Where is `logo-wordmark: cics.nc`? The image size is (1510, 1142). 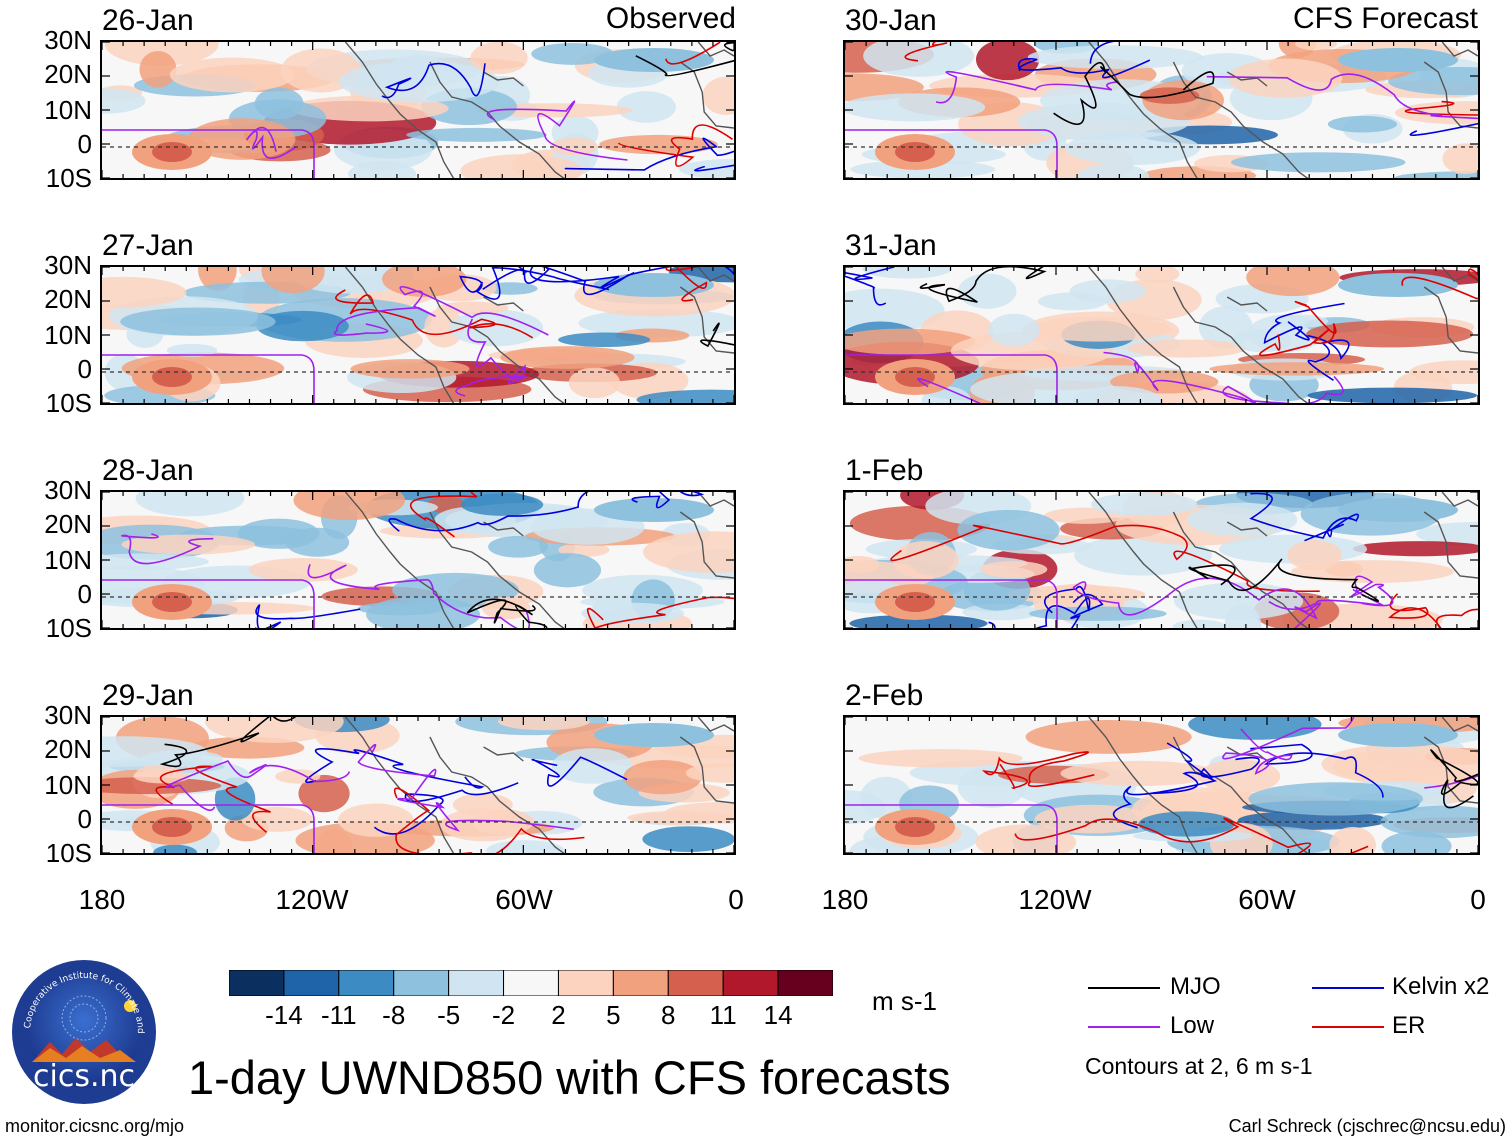
logo-wordmark: cics.nc is located at coordinates (84, 1076).